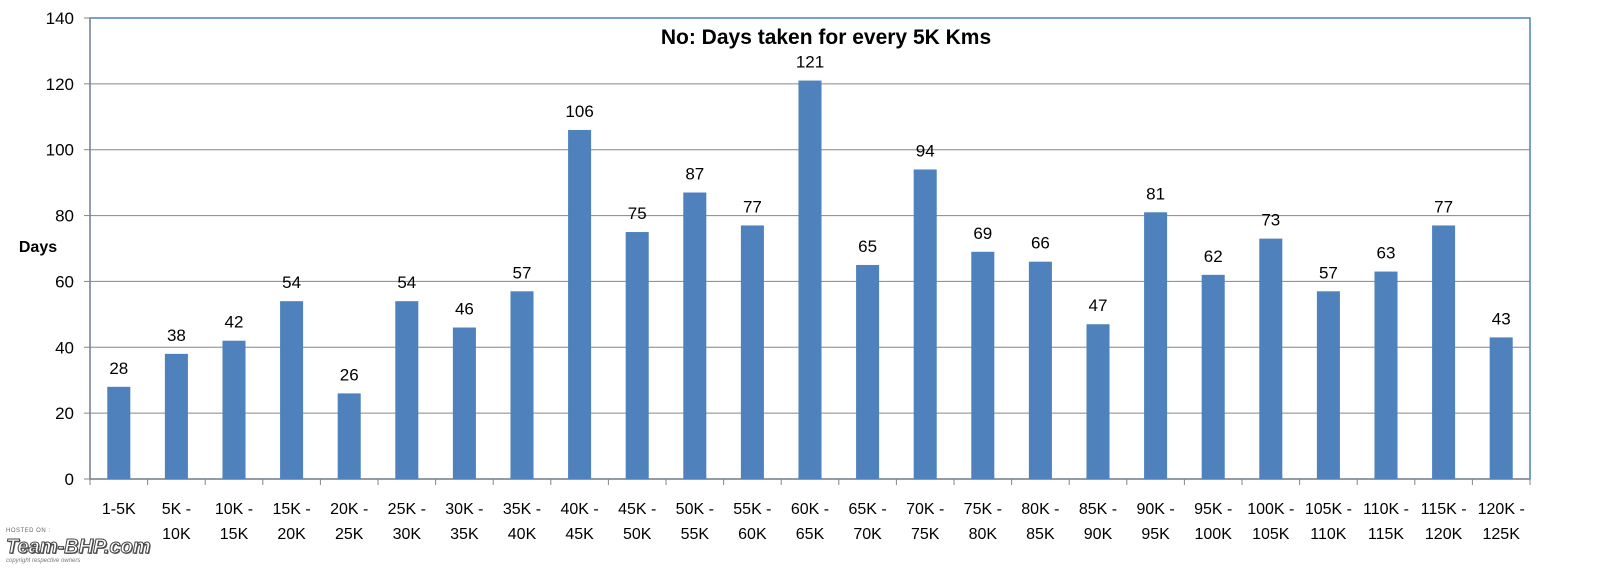  What do you see at coordinates (1270, 522) in the screenshot?
I see `x-tick-label: 100K -105K` at bounding box center [1270, 522].